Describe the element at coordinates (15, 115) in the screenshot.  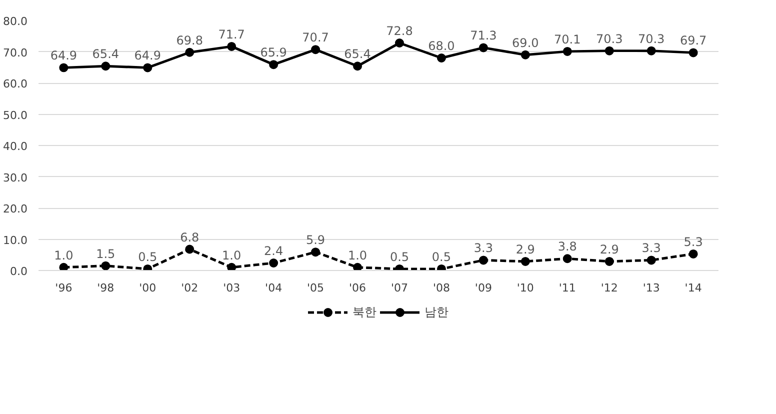
I see `y-tick-label: 50.0` at that location.